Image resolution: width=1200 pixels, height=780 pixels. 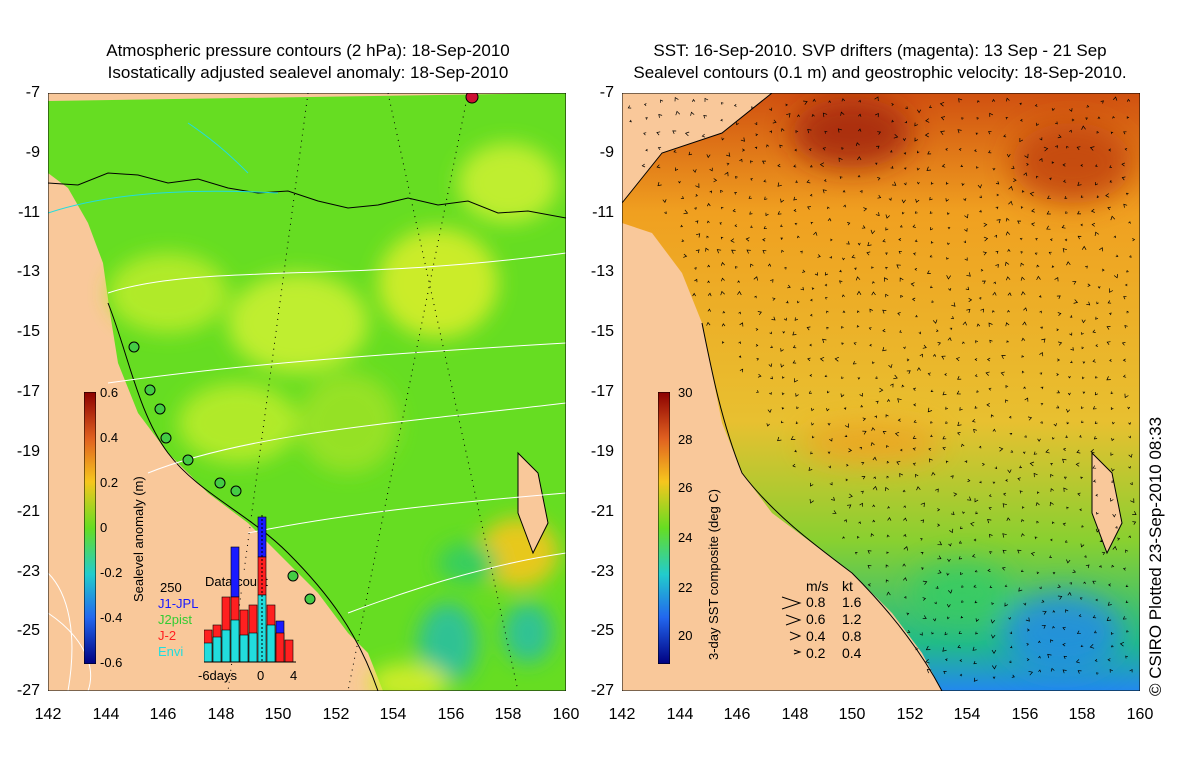 What do you see at coordinates (816, 619) in the screenshot?
I see `velocity-legend-ms-1: 0.6` at bounding box center [816, 619].